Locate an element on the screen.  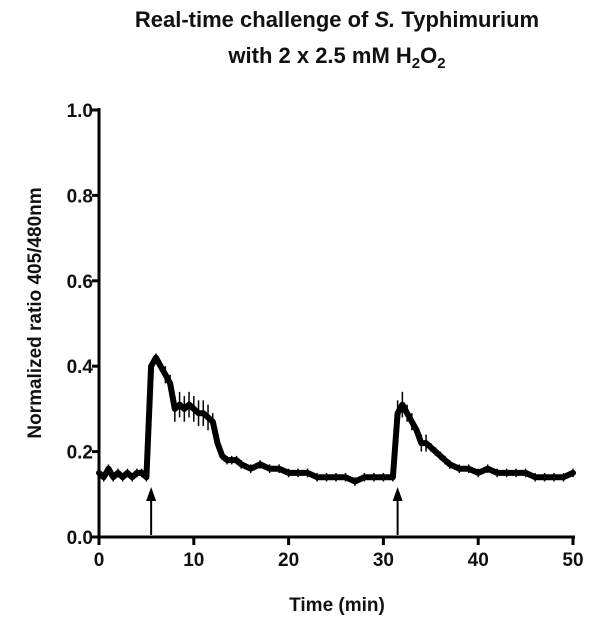
x-tick-label: 20 is located at coordinates (288, 560).